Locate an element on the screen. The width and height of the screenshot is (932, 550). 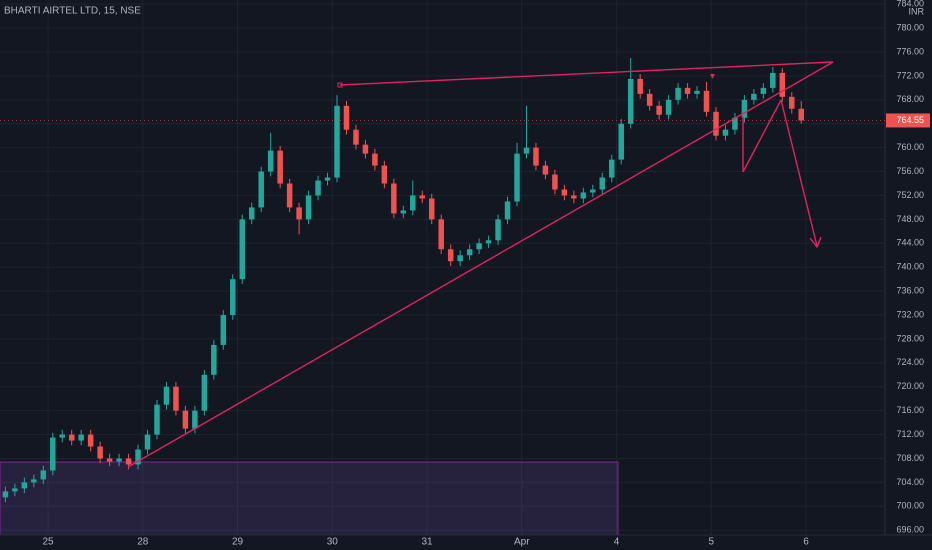
currency-label: INR is located at coordinates (917, 11).